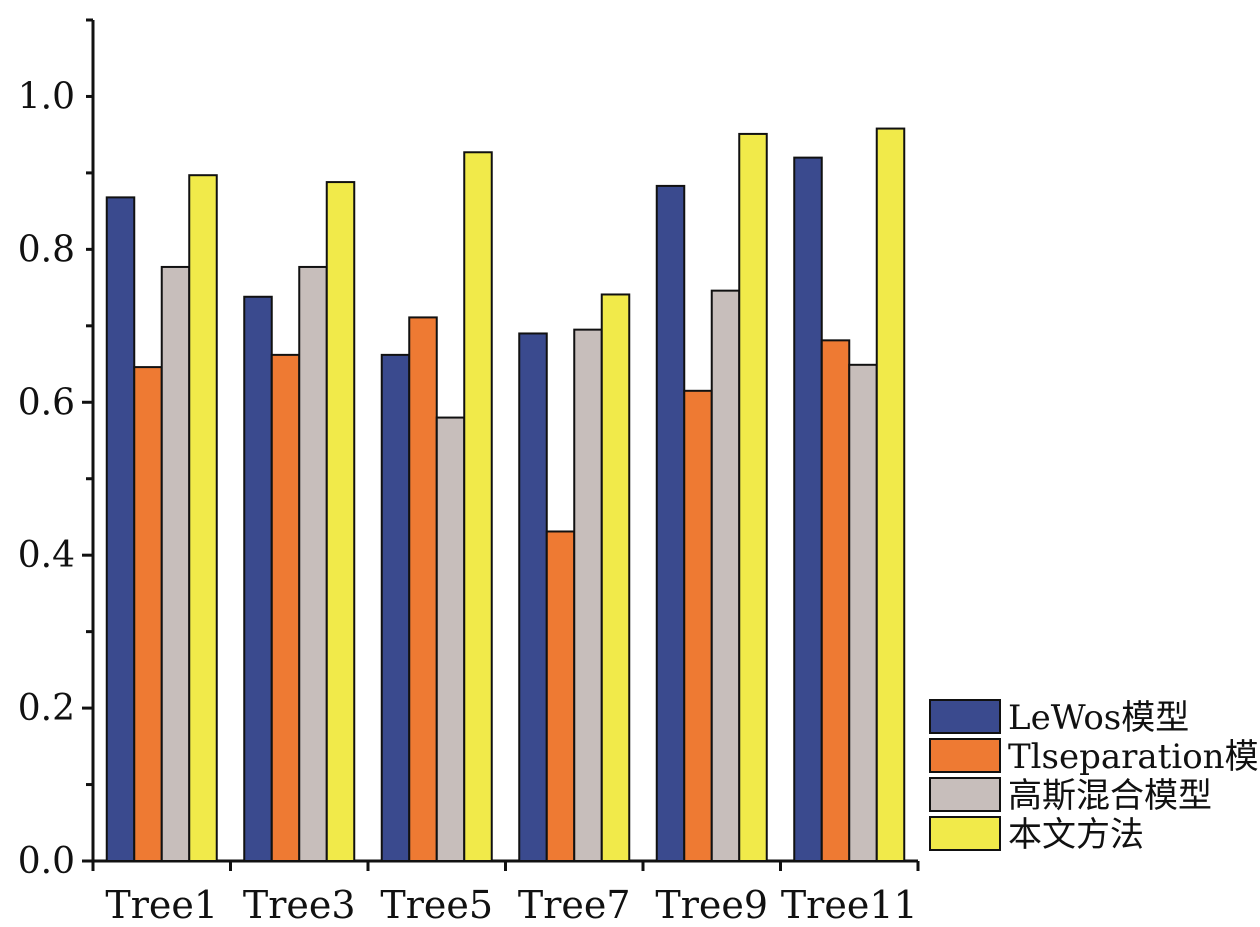 The height and width of the screenshot is (927, 1260). I want to click on legend-label: 本文方法, so click(1076, 835).